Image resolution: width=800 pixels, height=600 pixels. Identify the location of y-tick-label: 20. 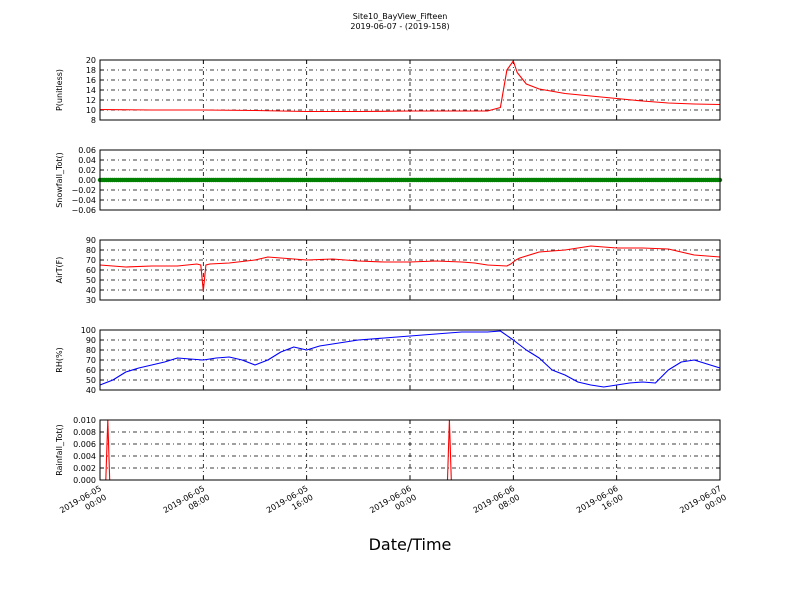
(91, 60).